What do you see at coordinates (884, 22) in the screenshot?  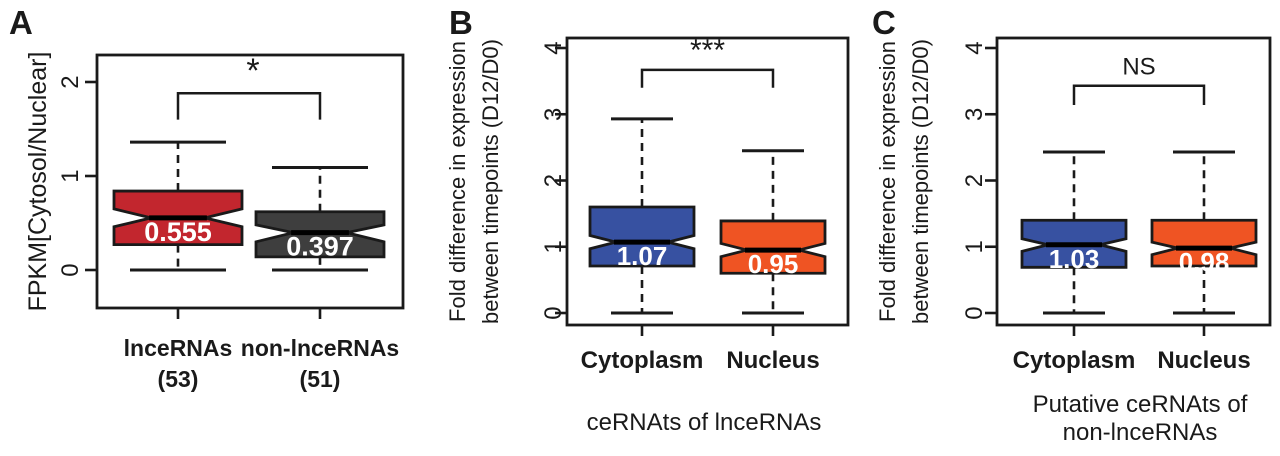 I see `panel-label-c: C` at bounding box center [884, 22].